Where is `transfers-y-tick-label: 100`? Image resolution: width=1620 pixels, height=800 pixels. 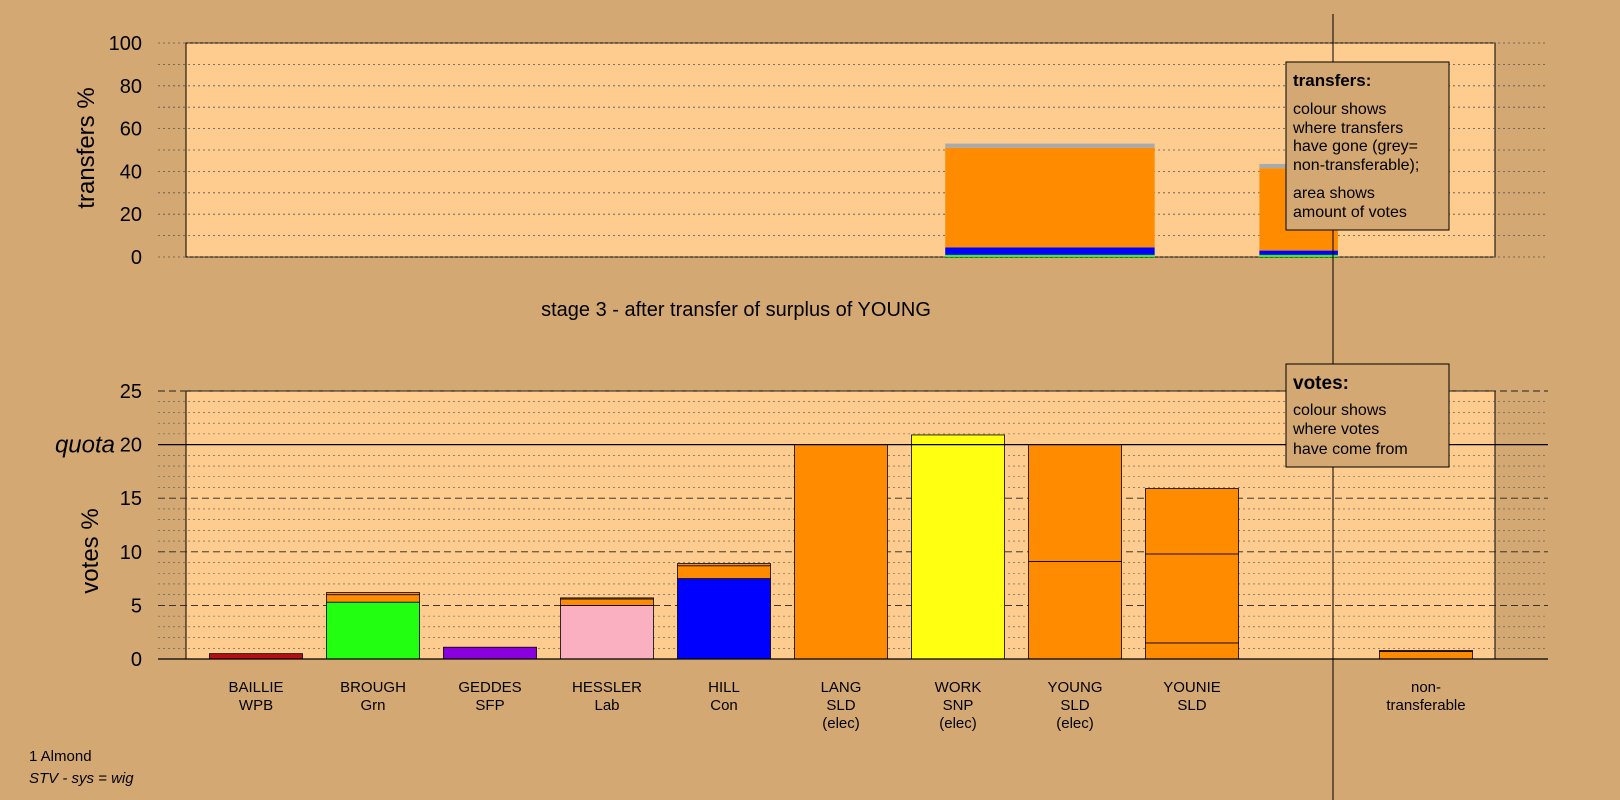 transfers-y-tick-label: 100 is located at coordinates (125, 44).